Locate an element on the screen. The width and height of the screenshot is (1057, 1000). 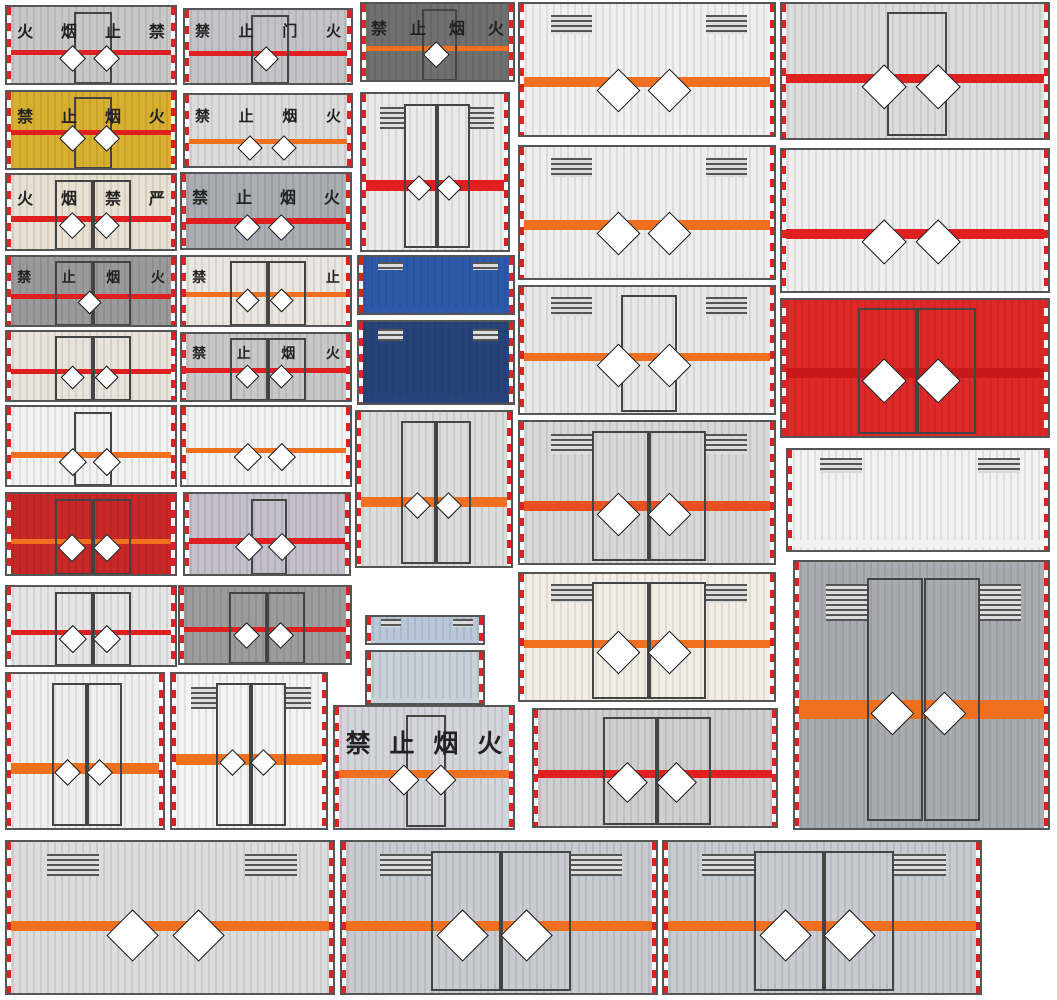
warning-text: 禁止烟火 is located at coordinates (424, 742).